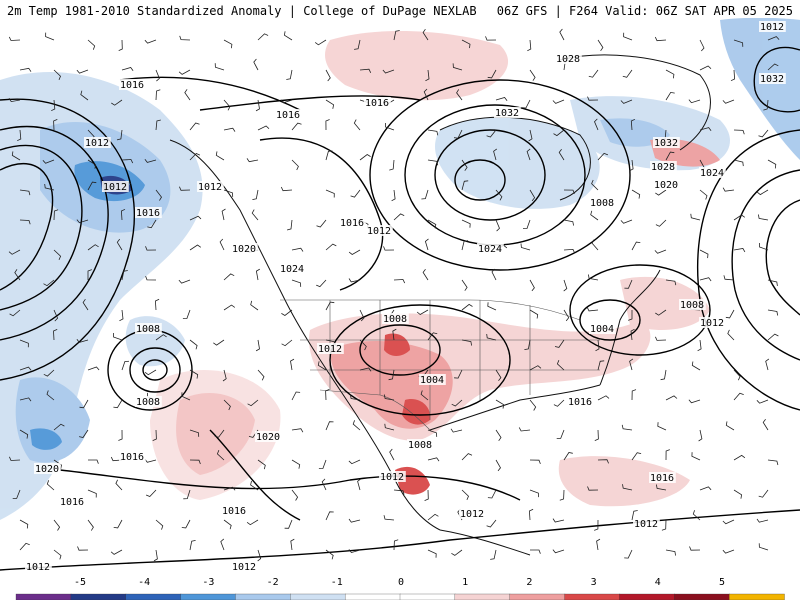 The image size is (800, 604). I want to click on cold-anomaly-northeast-corner, so click(760, 89).